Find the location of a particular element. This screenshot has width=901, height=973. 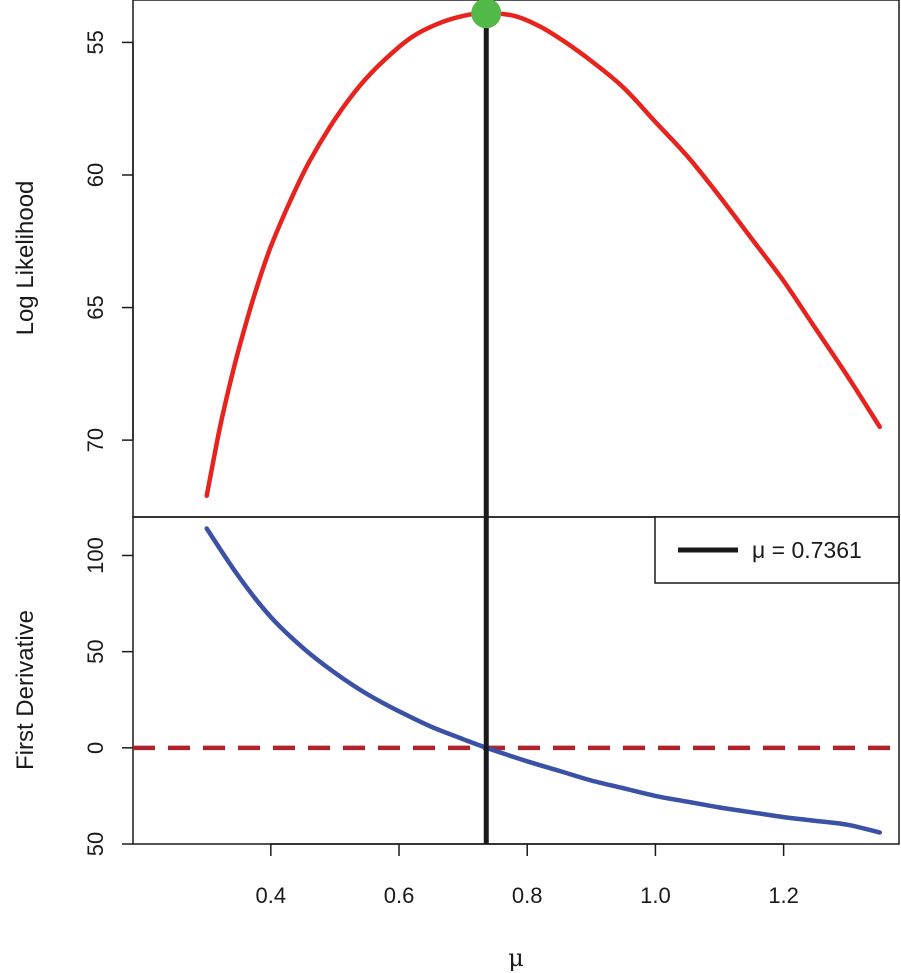

x-tick-label: 0.8 is located at coordinates (527, 895).